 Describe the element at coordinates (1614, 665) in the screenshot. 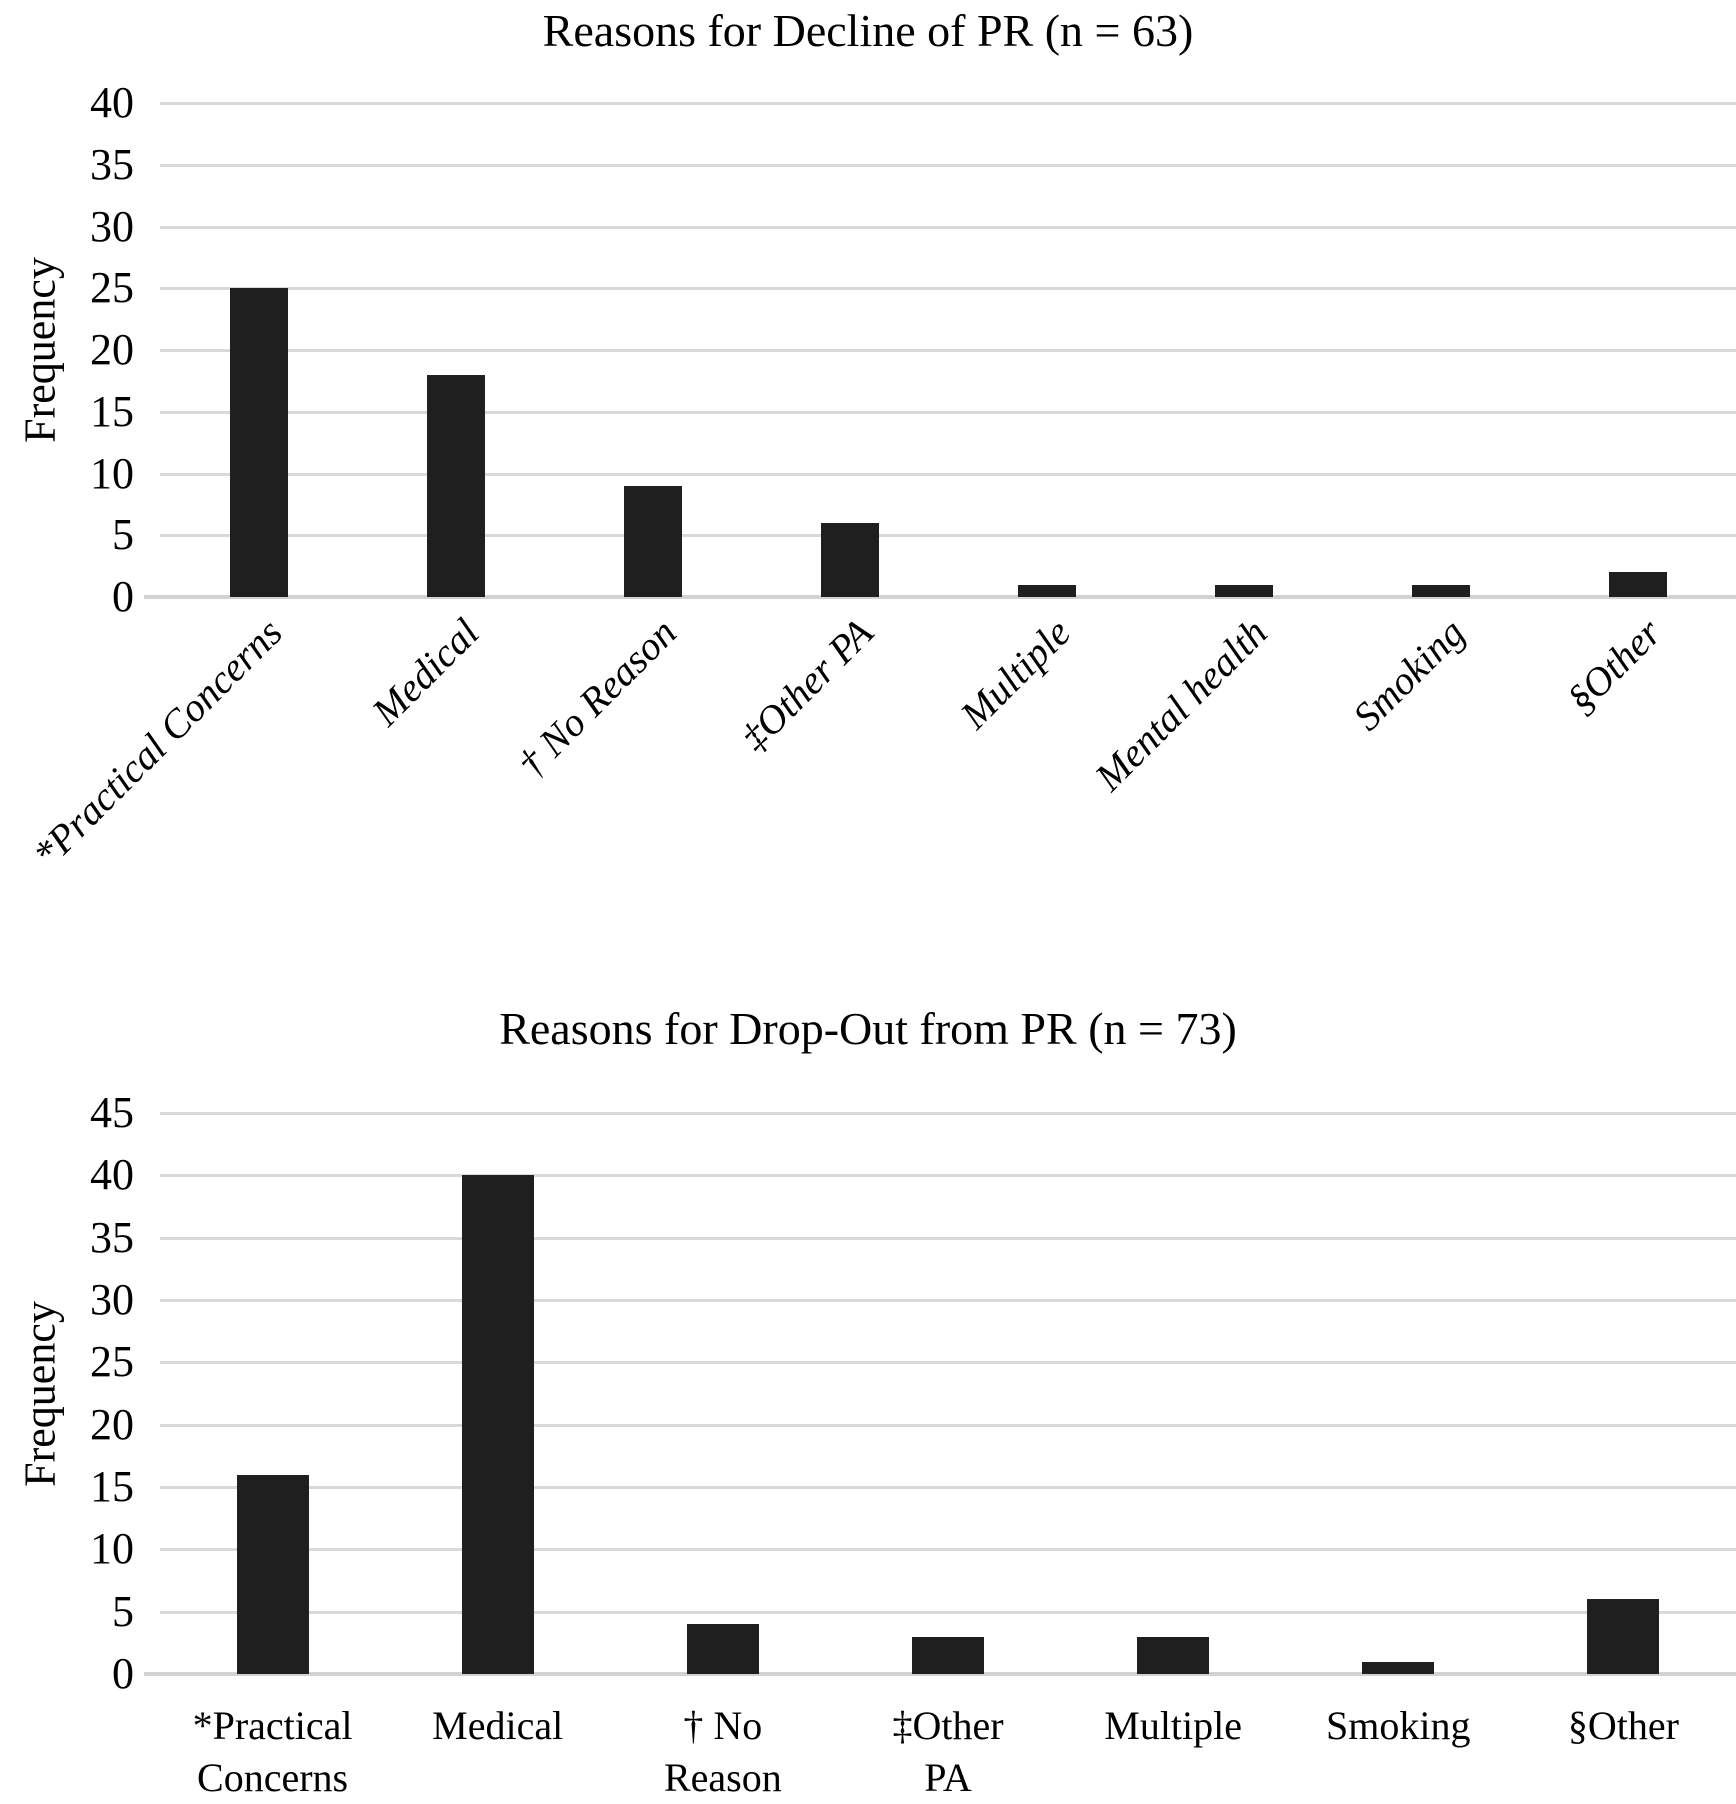

I see `x-category-label-7: §Other` at that location.